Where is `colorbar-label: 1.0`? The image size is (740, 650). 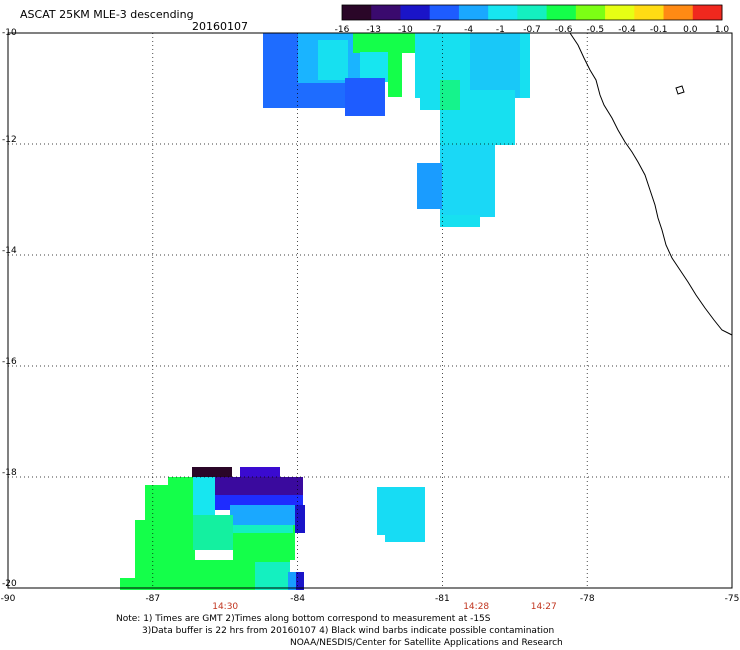
colorbar-label: 1.0 is located at coordinates (722, 30).